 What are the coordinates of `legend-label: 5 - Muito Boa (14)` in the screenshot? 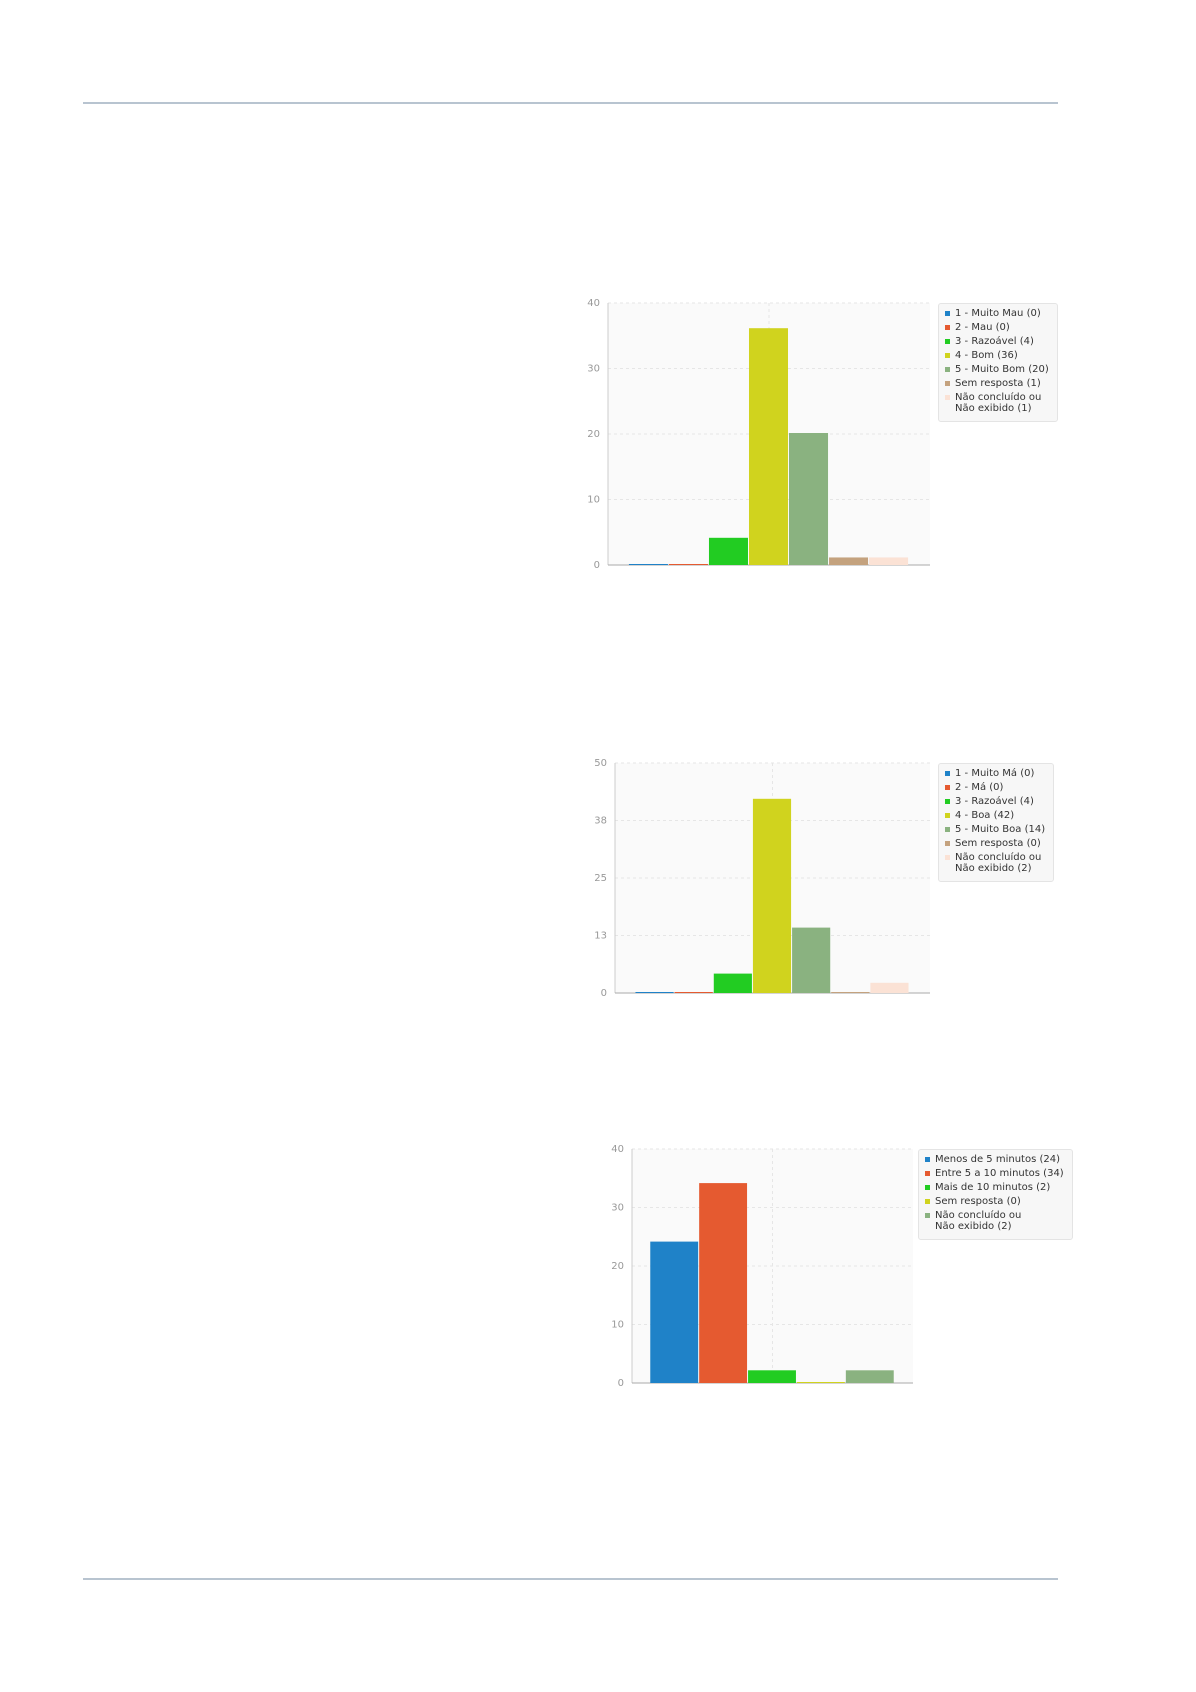 It's located at (1000, 829).